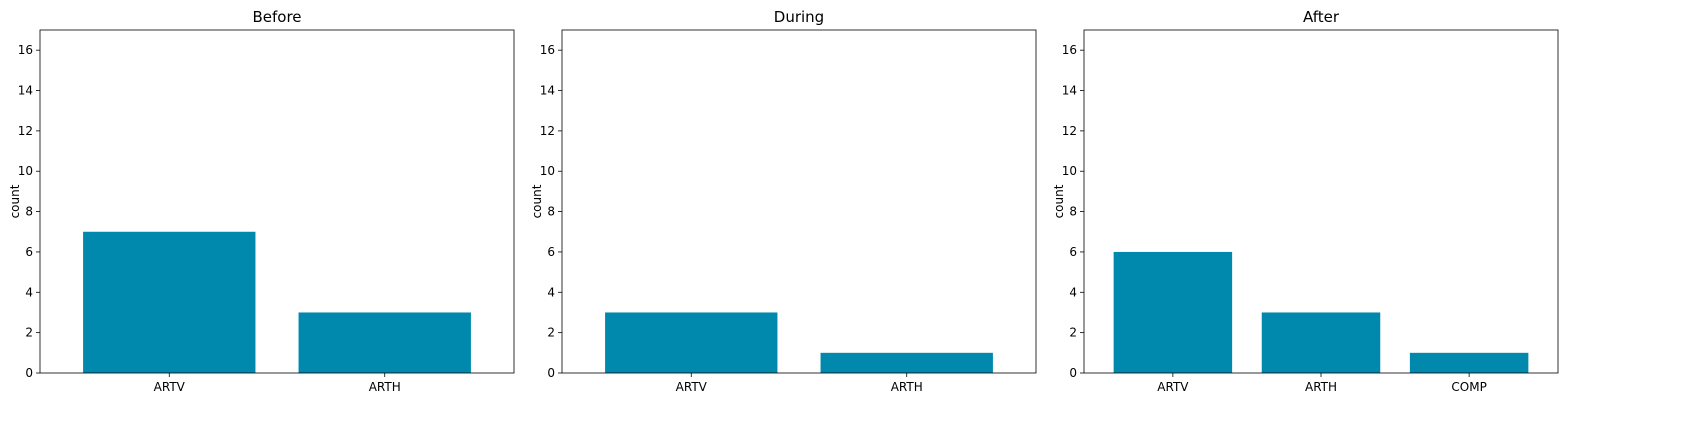  I want to click on x-tick-label-comp: COMP, so click(1468, 387).